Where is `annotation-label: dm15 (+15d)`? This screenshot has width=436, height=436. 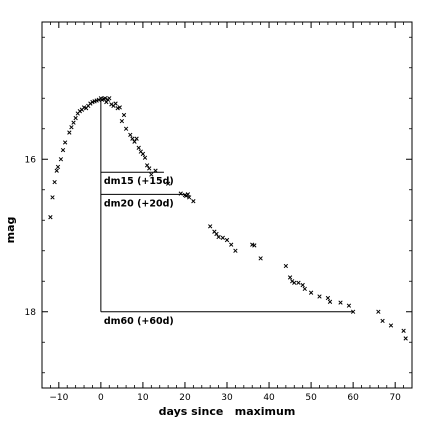
annotation-label: dm15 (+15d) is located at coordinates (139, 181).